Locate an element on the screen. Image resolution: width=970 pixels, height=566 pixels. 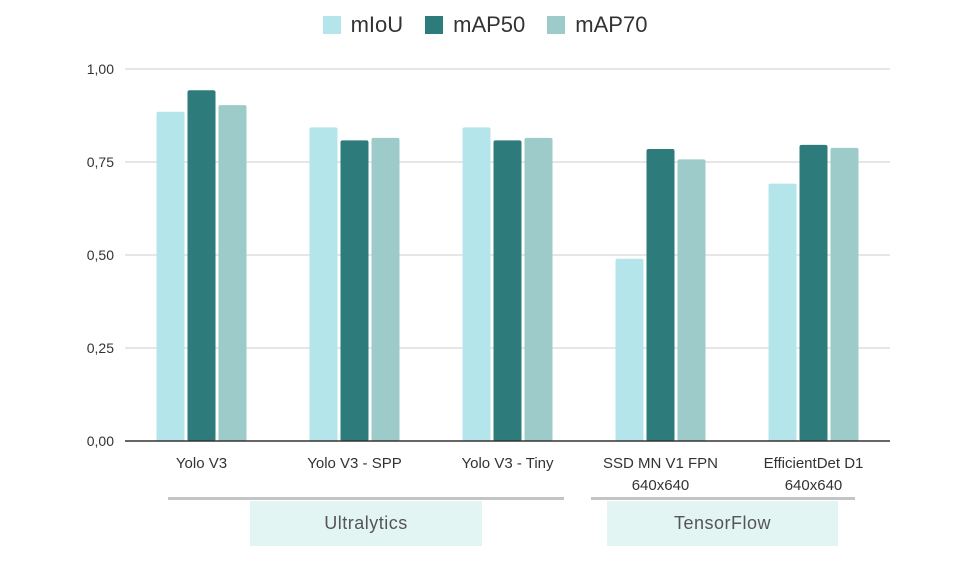
y-tick-label: 0,00 is located at coordinates (100, 441).